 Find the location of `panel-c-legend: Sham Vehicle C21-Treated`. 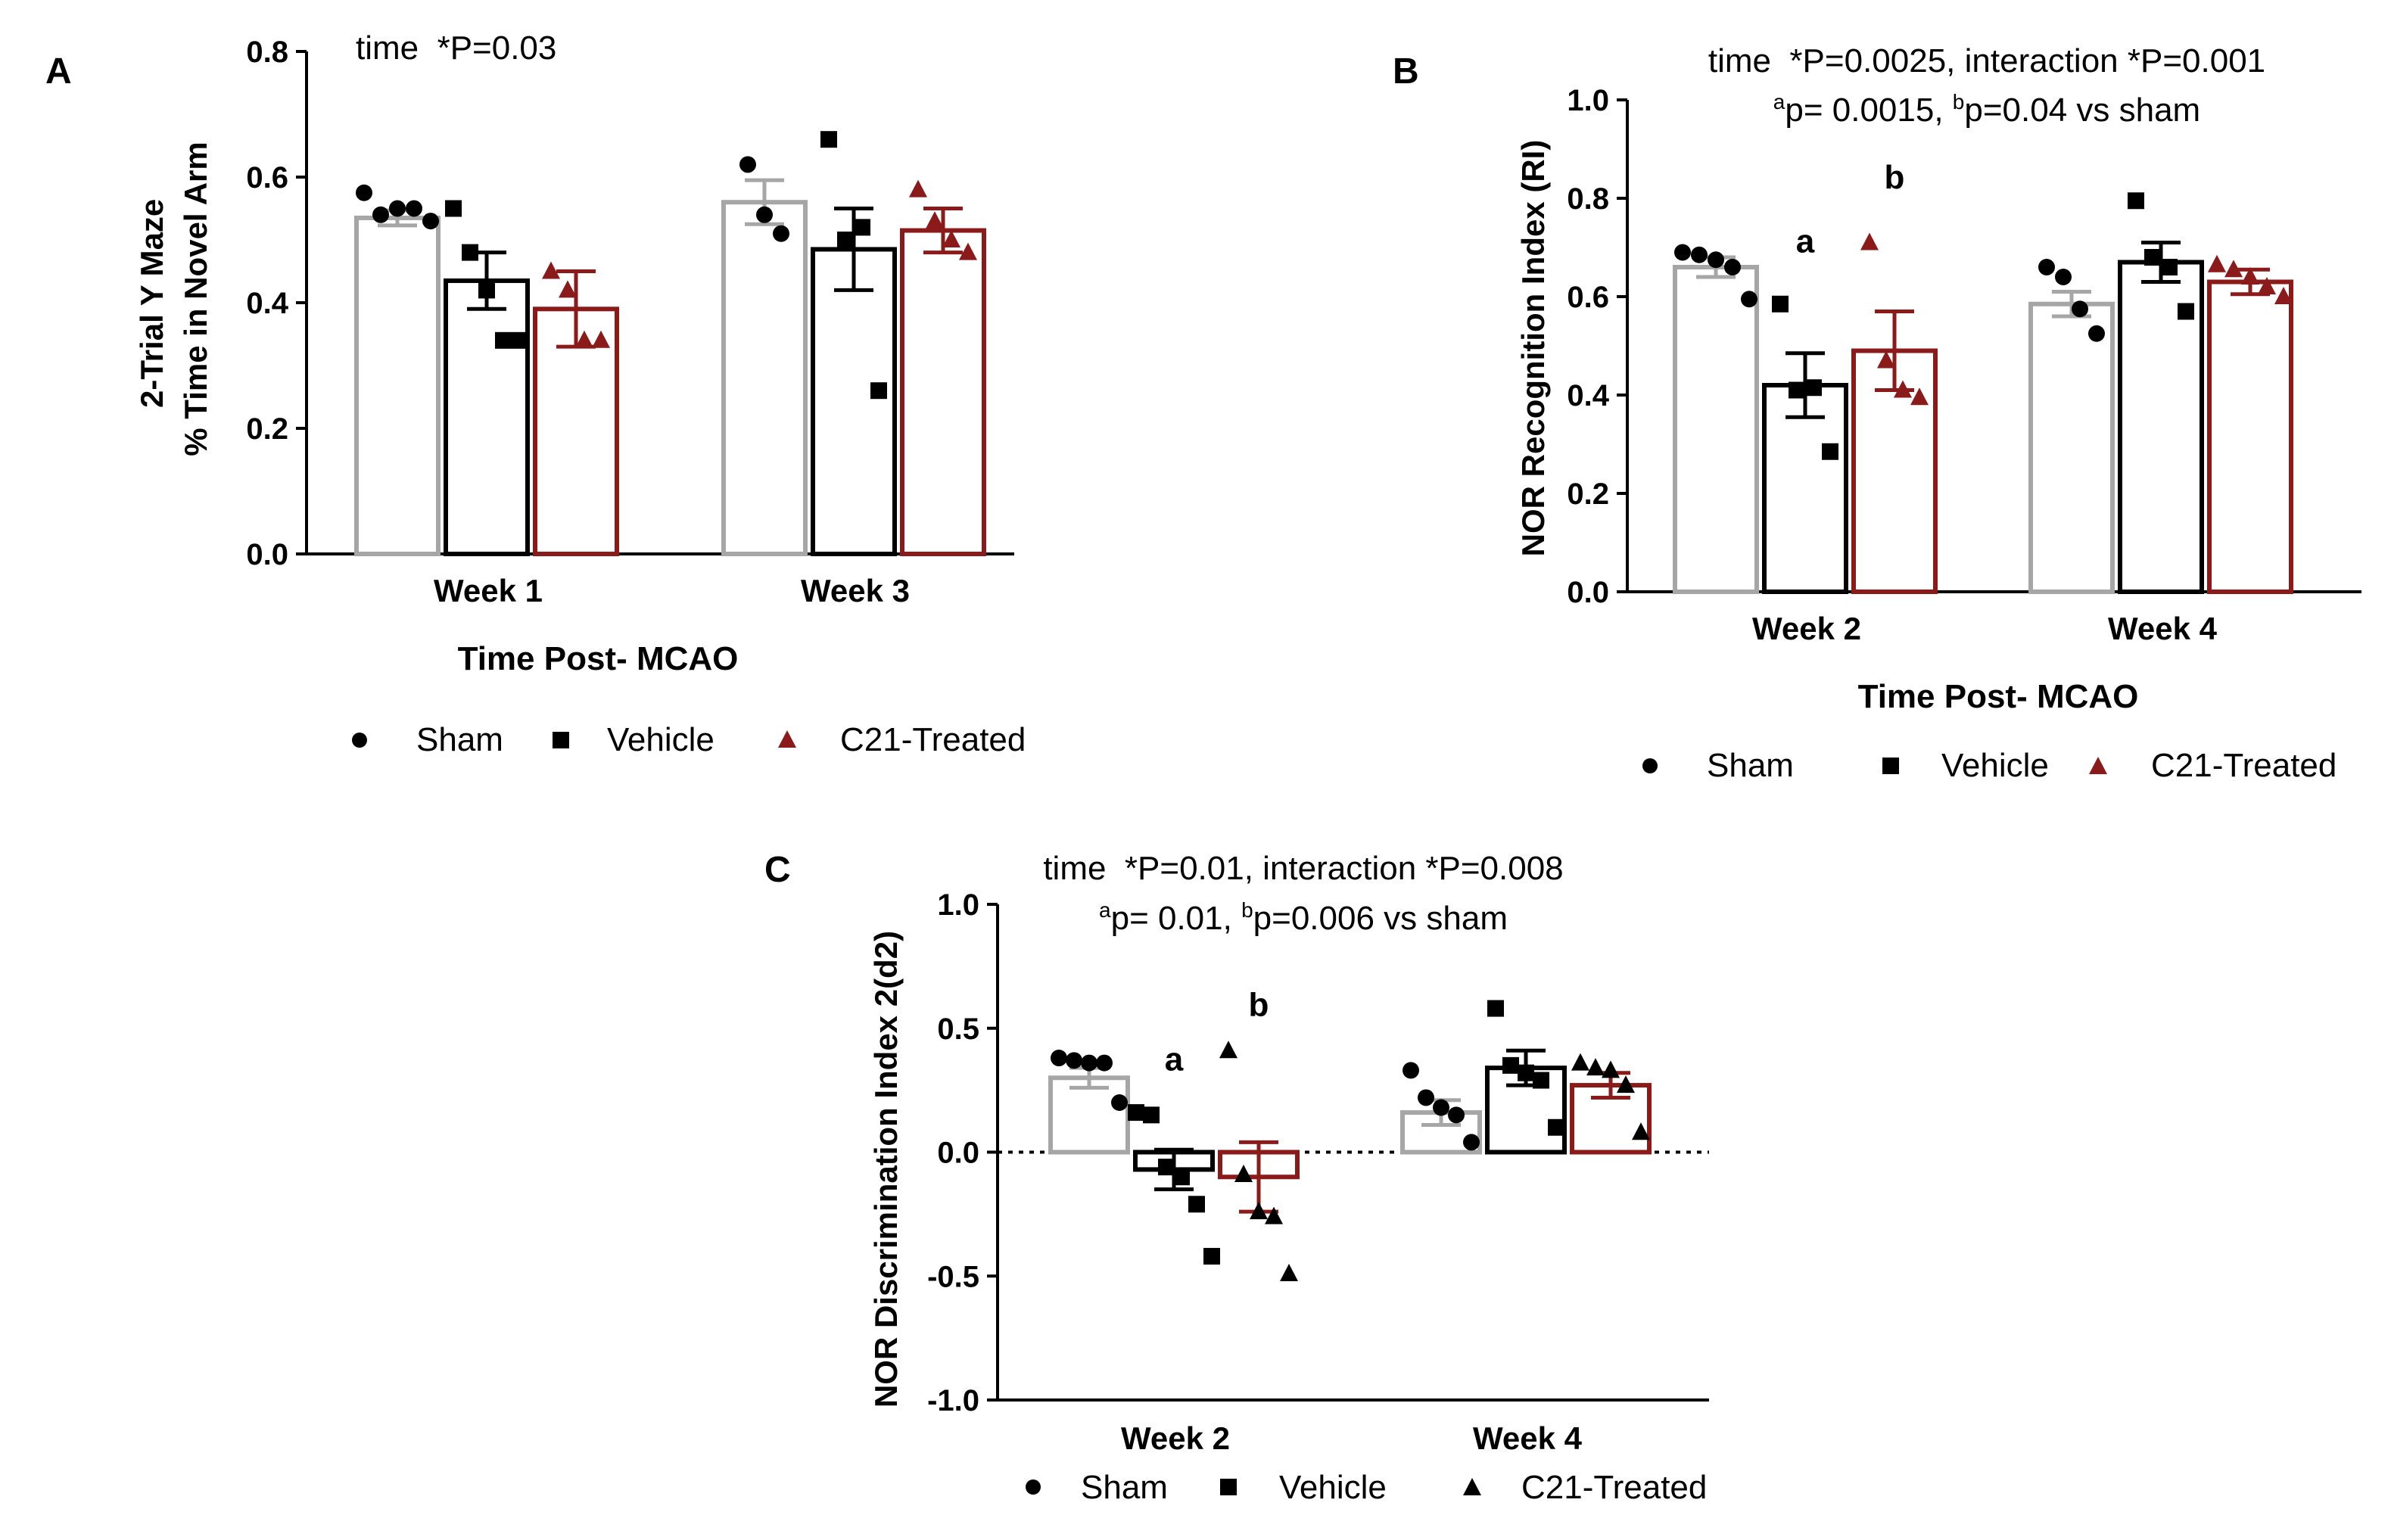

panel-c-legend: Sham Vehicle C21-Treated is located at coordinates (1366, 1487).